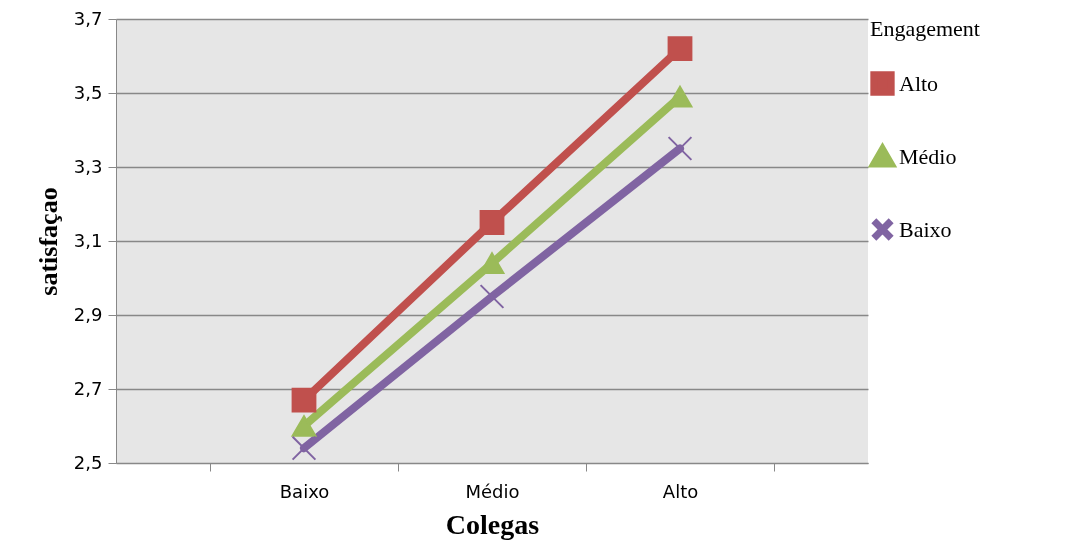  Describe the element at coordinates (919, 83) in the screenshot. I see `legend-label: Alto` at that location.